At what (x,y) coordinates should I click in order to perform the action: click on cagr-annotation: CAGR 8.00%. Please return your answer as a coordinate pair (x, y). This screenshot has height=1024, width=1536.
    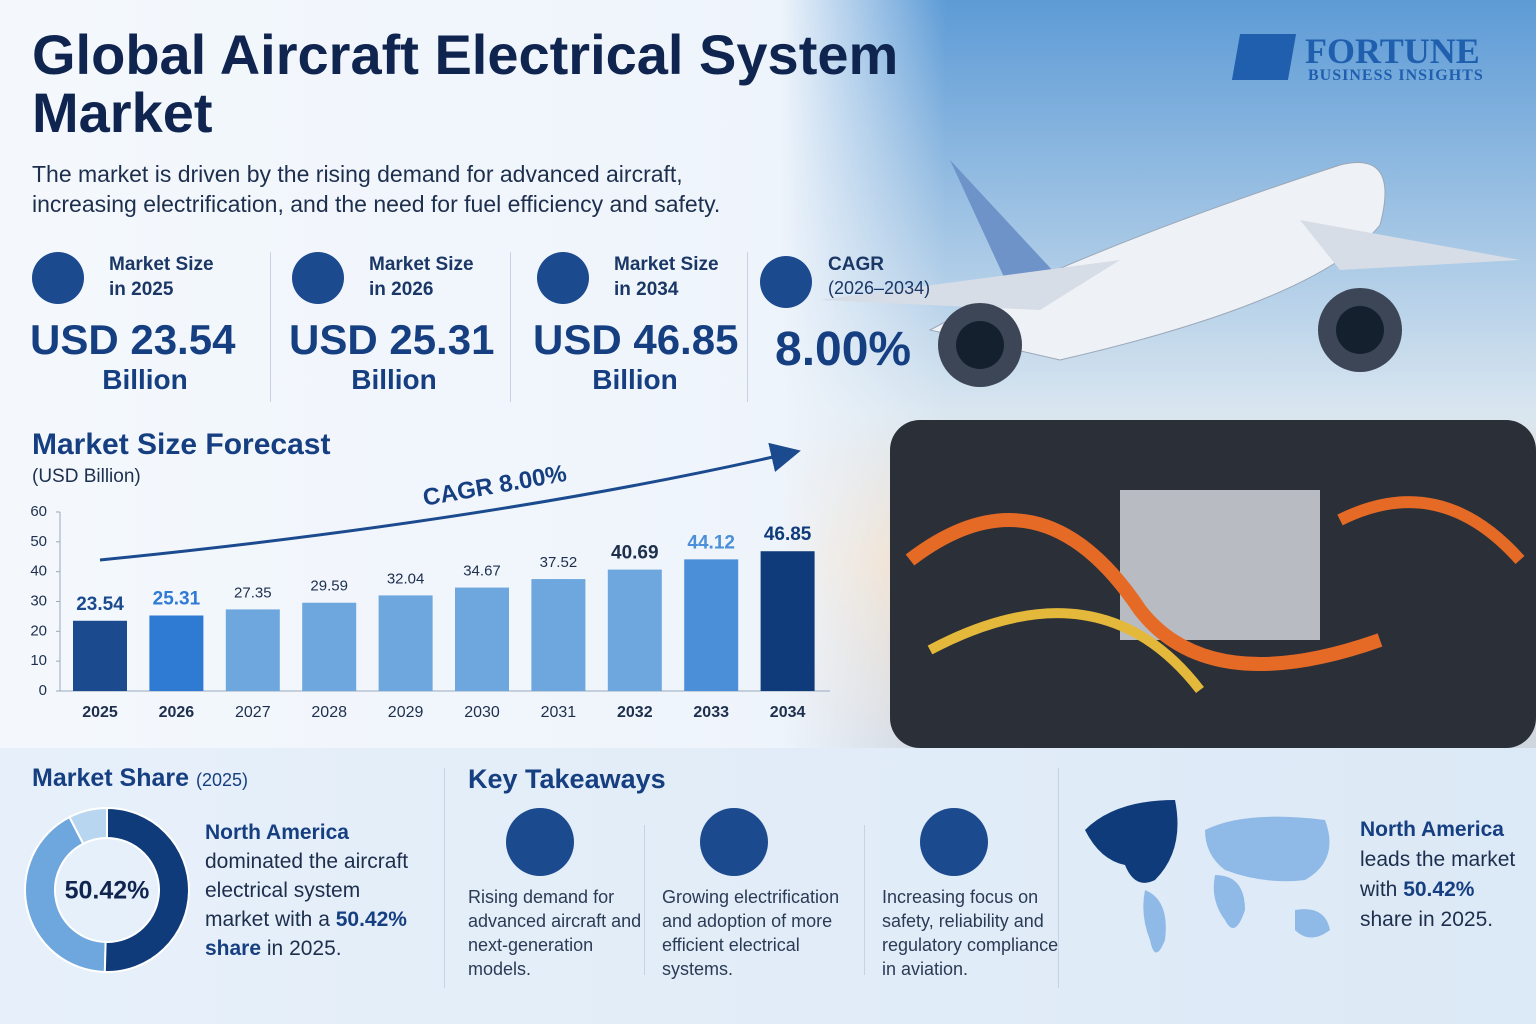
    Looking at the image, I should click on (495, 486).